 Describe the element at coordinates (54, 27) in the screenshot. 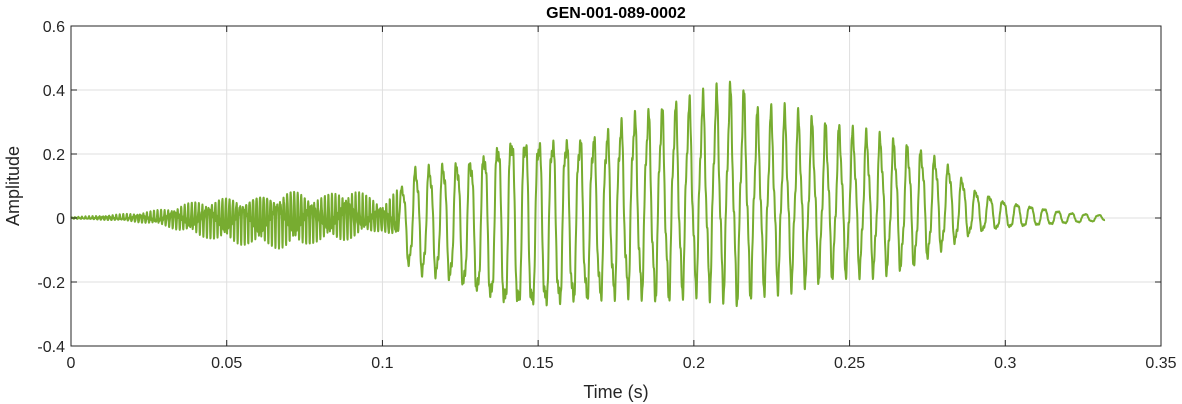

I see `y-tick-label: 0.6` at that location.